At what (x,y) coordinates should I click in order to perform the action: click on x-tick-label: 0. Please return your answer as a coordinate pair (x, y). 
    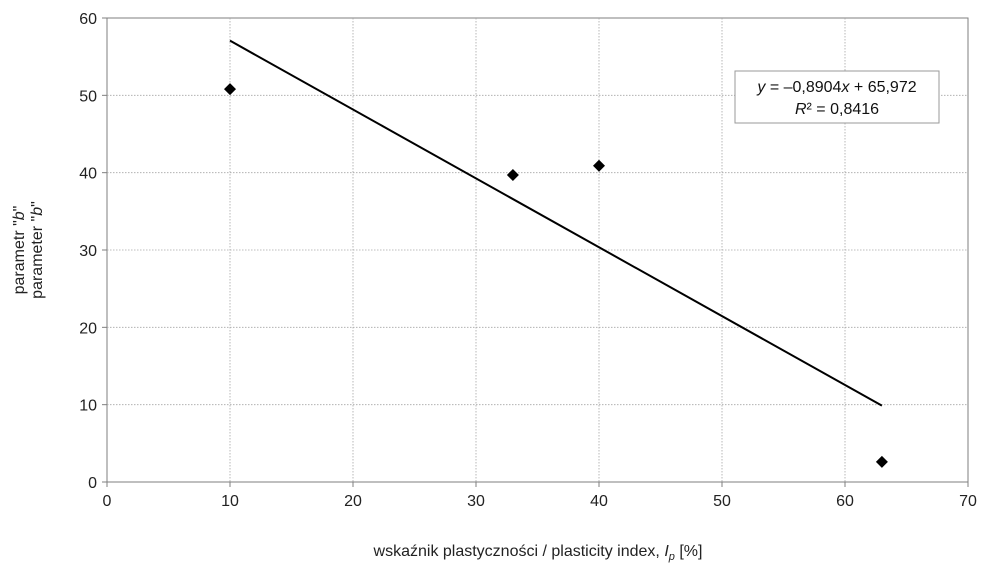
    Looking at the image, I should click on (107, 501).